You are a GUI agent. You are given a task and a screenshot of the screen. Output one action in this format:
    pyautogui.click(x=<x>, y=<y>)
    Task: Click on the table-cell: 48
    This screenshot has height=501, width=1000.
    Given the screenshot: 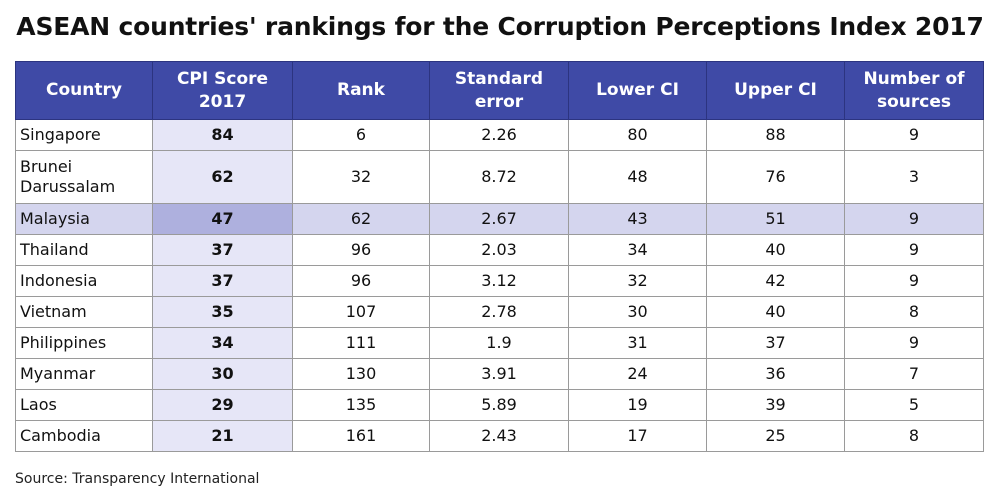 What is the action you would take?
    pyautogui.click(x=637, y=177)
    